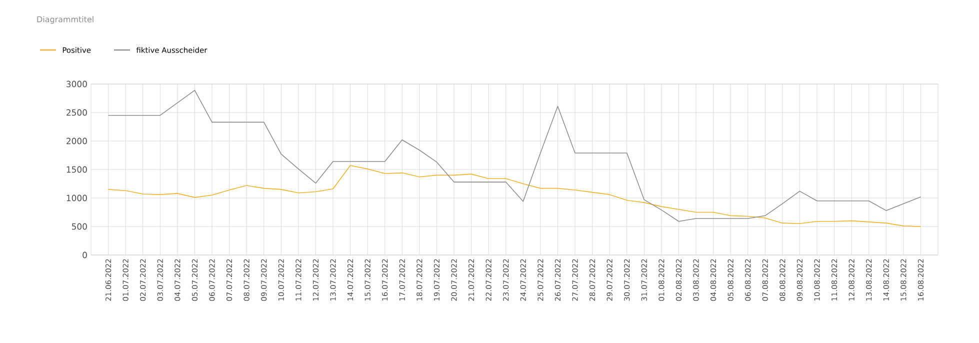 This screenshot has width=979, height=343. What do you see at coordinates (76, 112) in the screenshot?
I see `y-tick-label: 2500` at bounding box center [76, 112].